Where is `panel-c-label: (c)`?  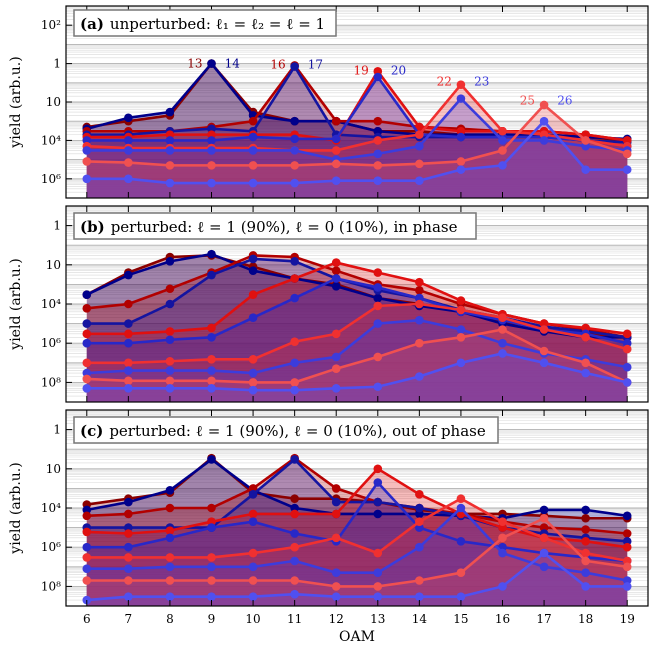
panel-c-label: (c) is located at coordinates (91, 431).